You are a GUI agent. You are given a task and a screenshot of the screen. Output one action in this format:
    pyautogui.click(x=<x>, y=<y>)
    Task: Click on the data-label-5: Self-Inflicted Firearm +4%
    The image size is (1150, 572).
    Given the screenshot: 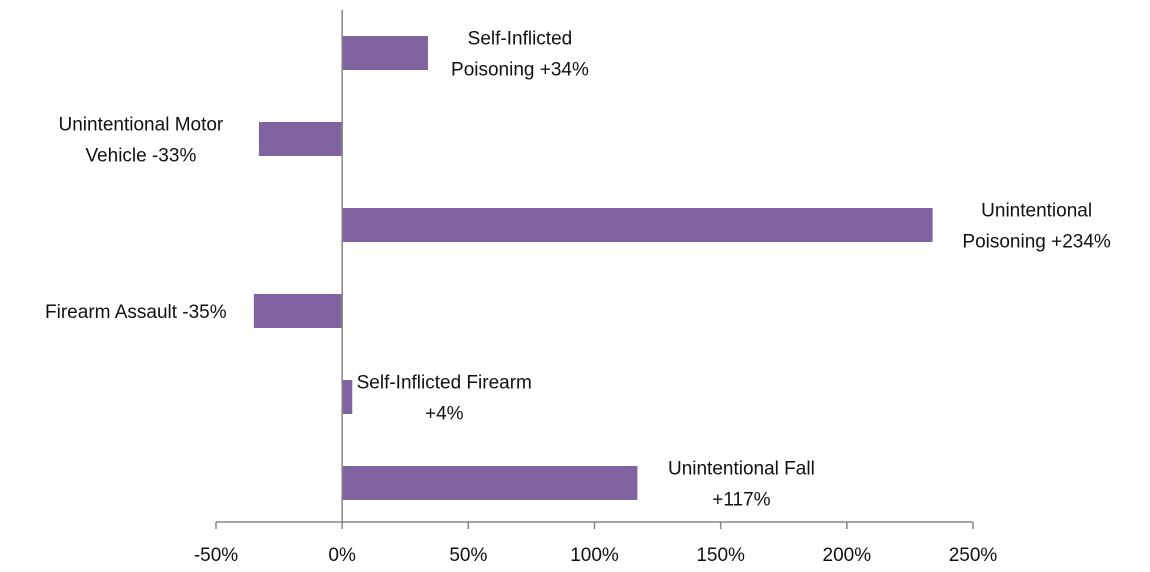 What is the action you would take?
    pyautogui.click(x=444, y=399)
    